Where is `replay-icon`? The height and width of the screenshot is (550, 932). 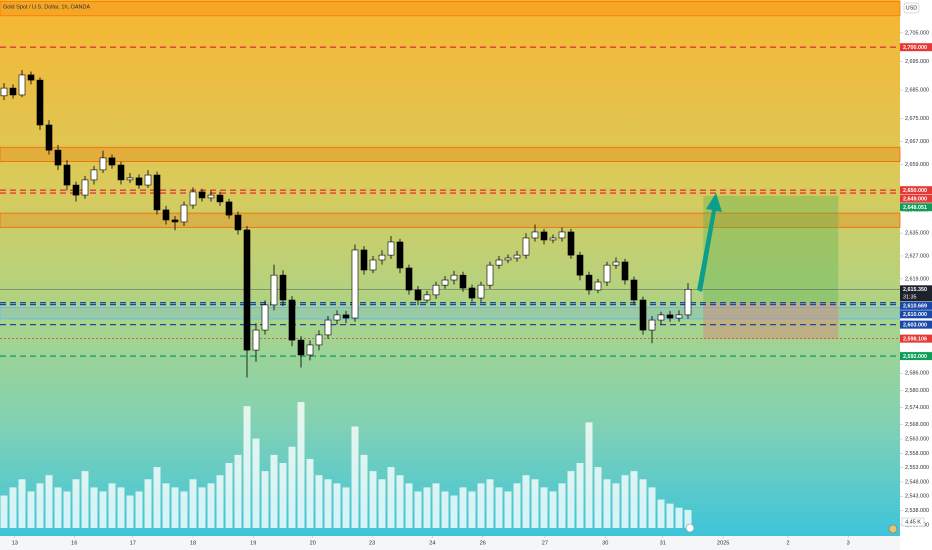
replay-icon is located at coordinates (690, 528).